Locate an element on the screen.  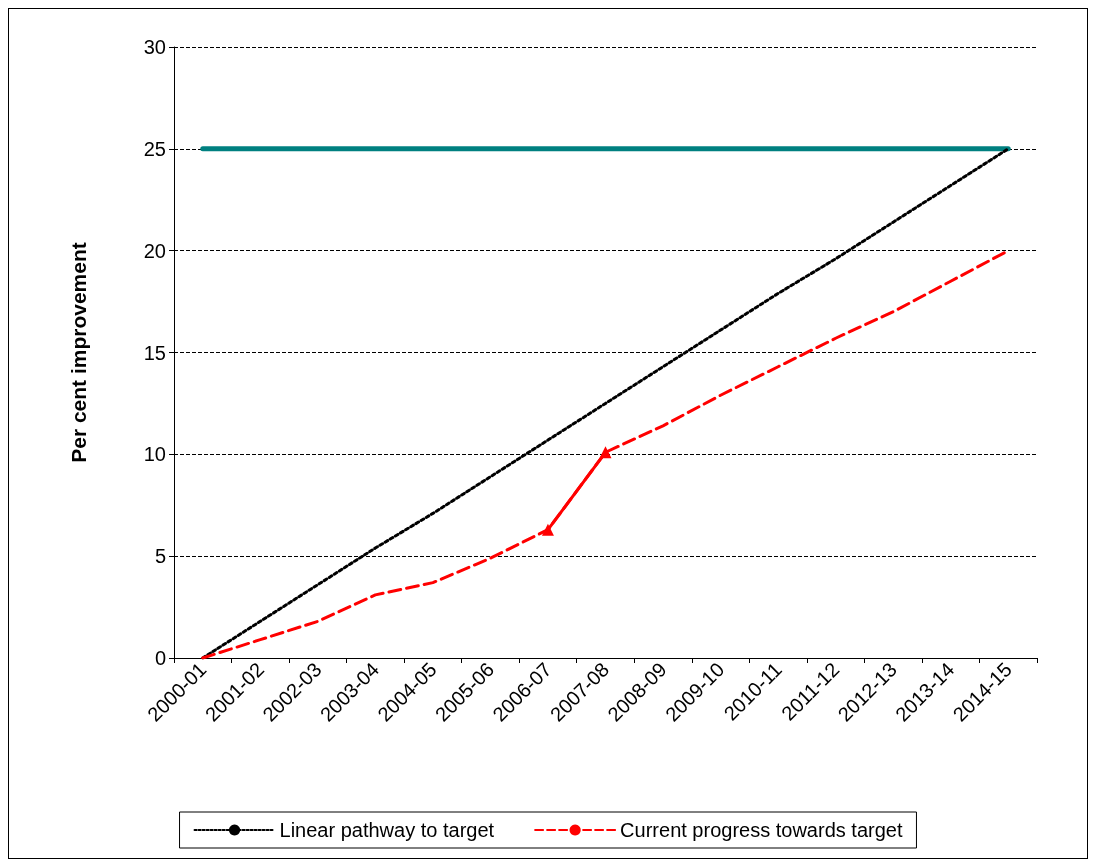
y-tick-label: 10 is located at coordinates (154, 454).